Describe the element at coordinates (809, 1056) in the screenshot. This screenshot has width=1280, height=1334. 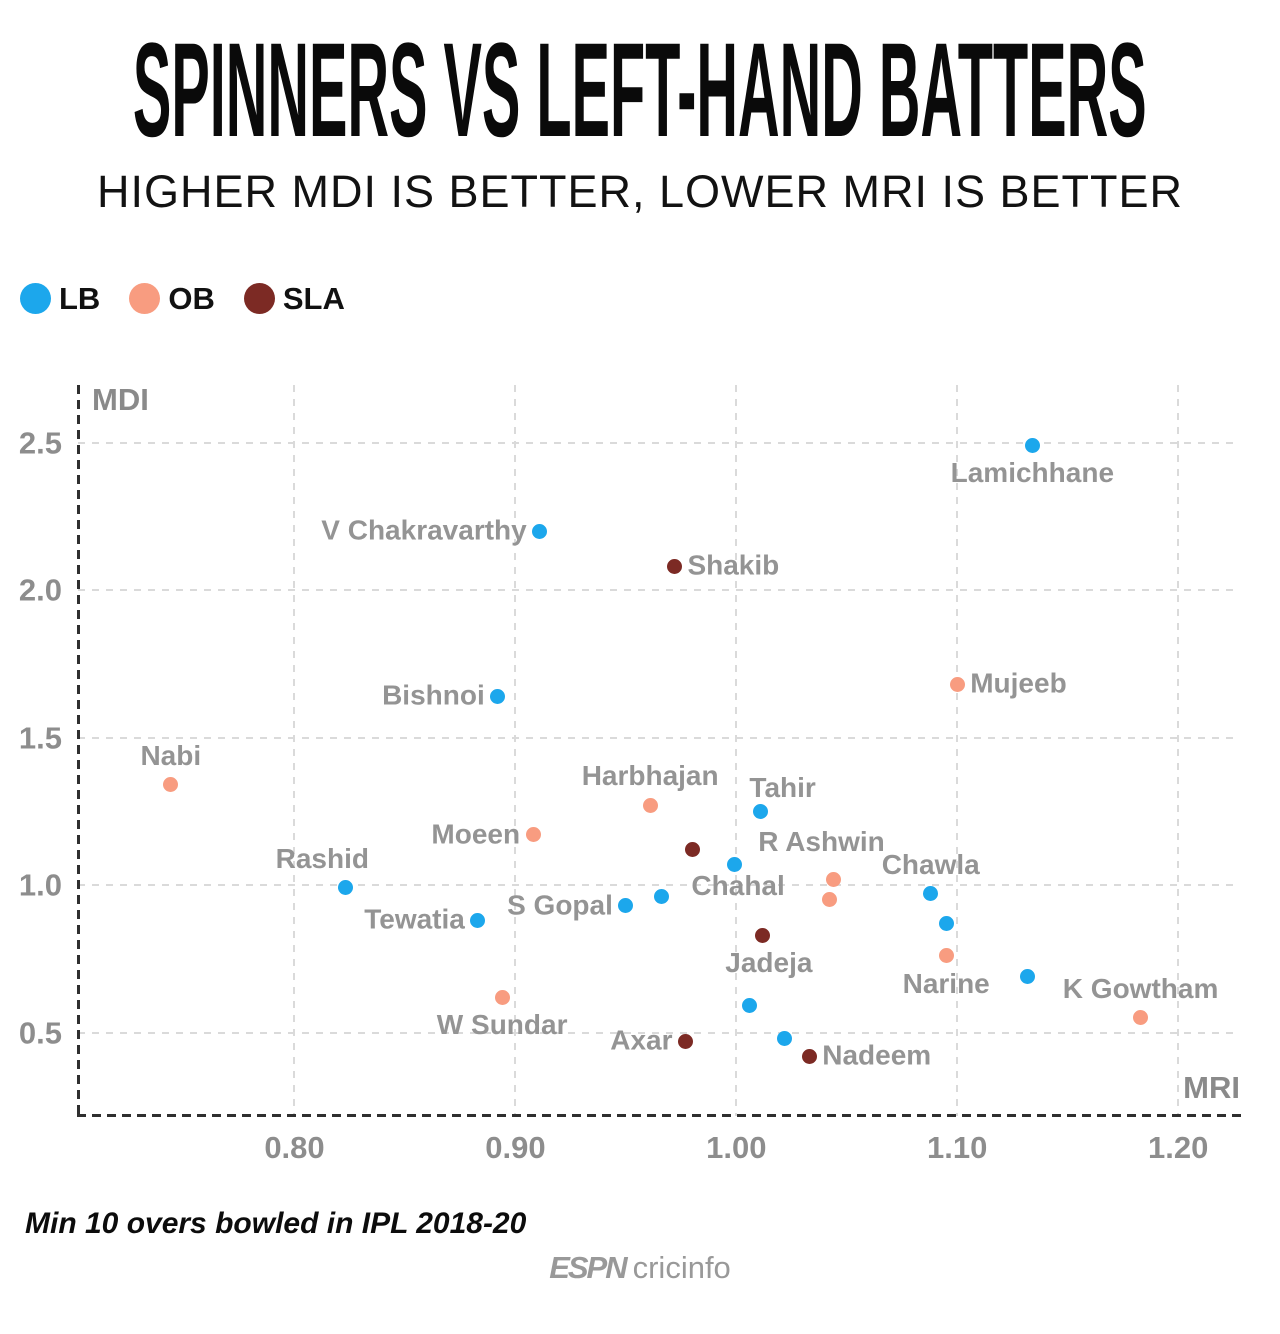
I see `data-point-nadeem` at that location.